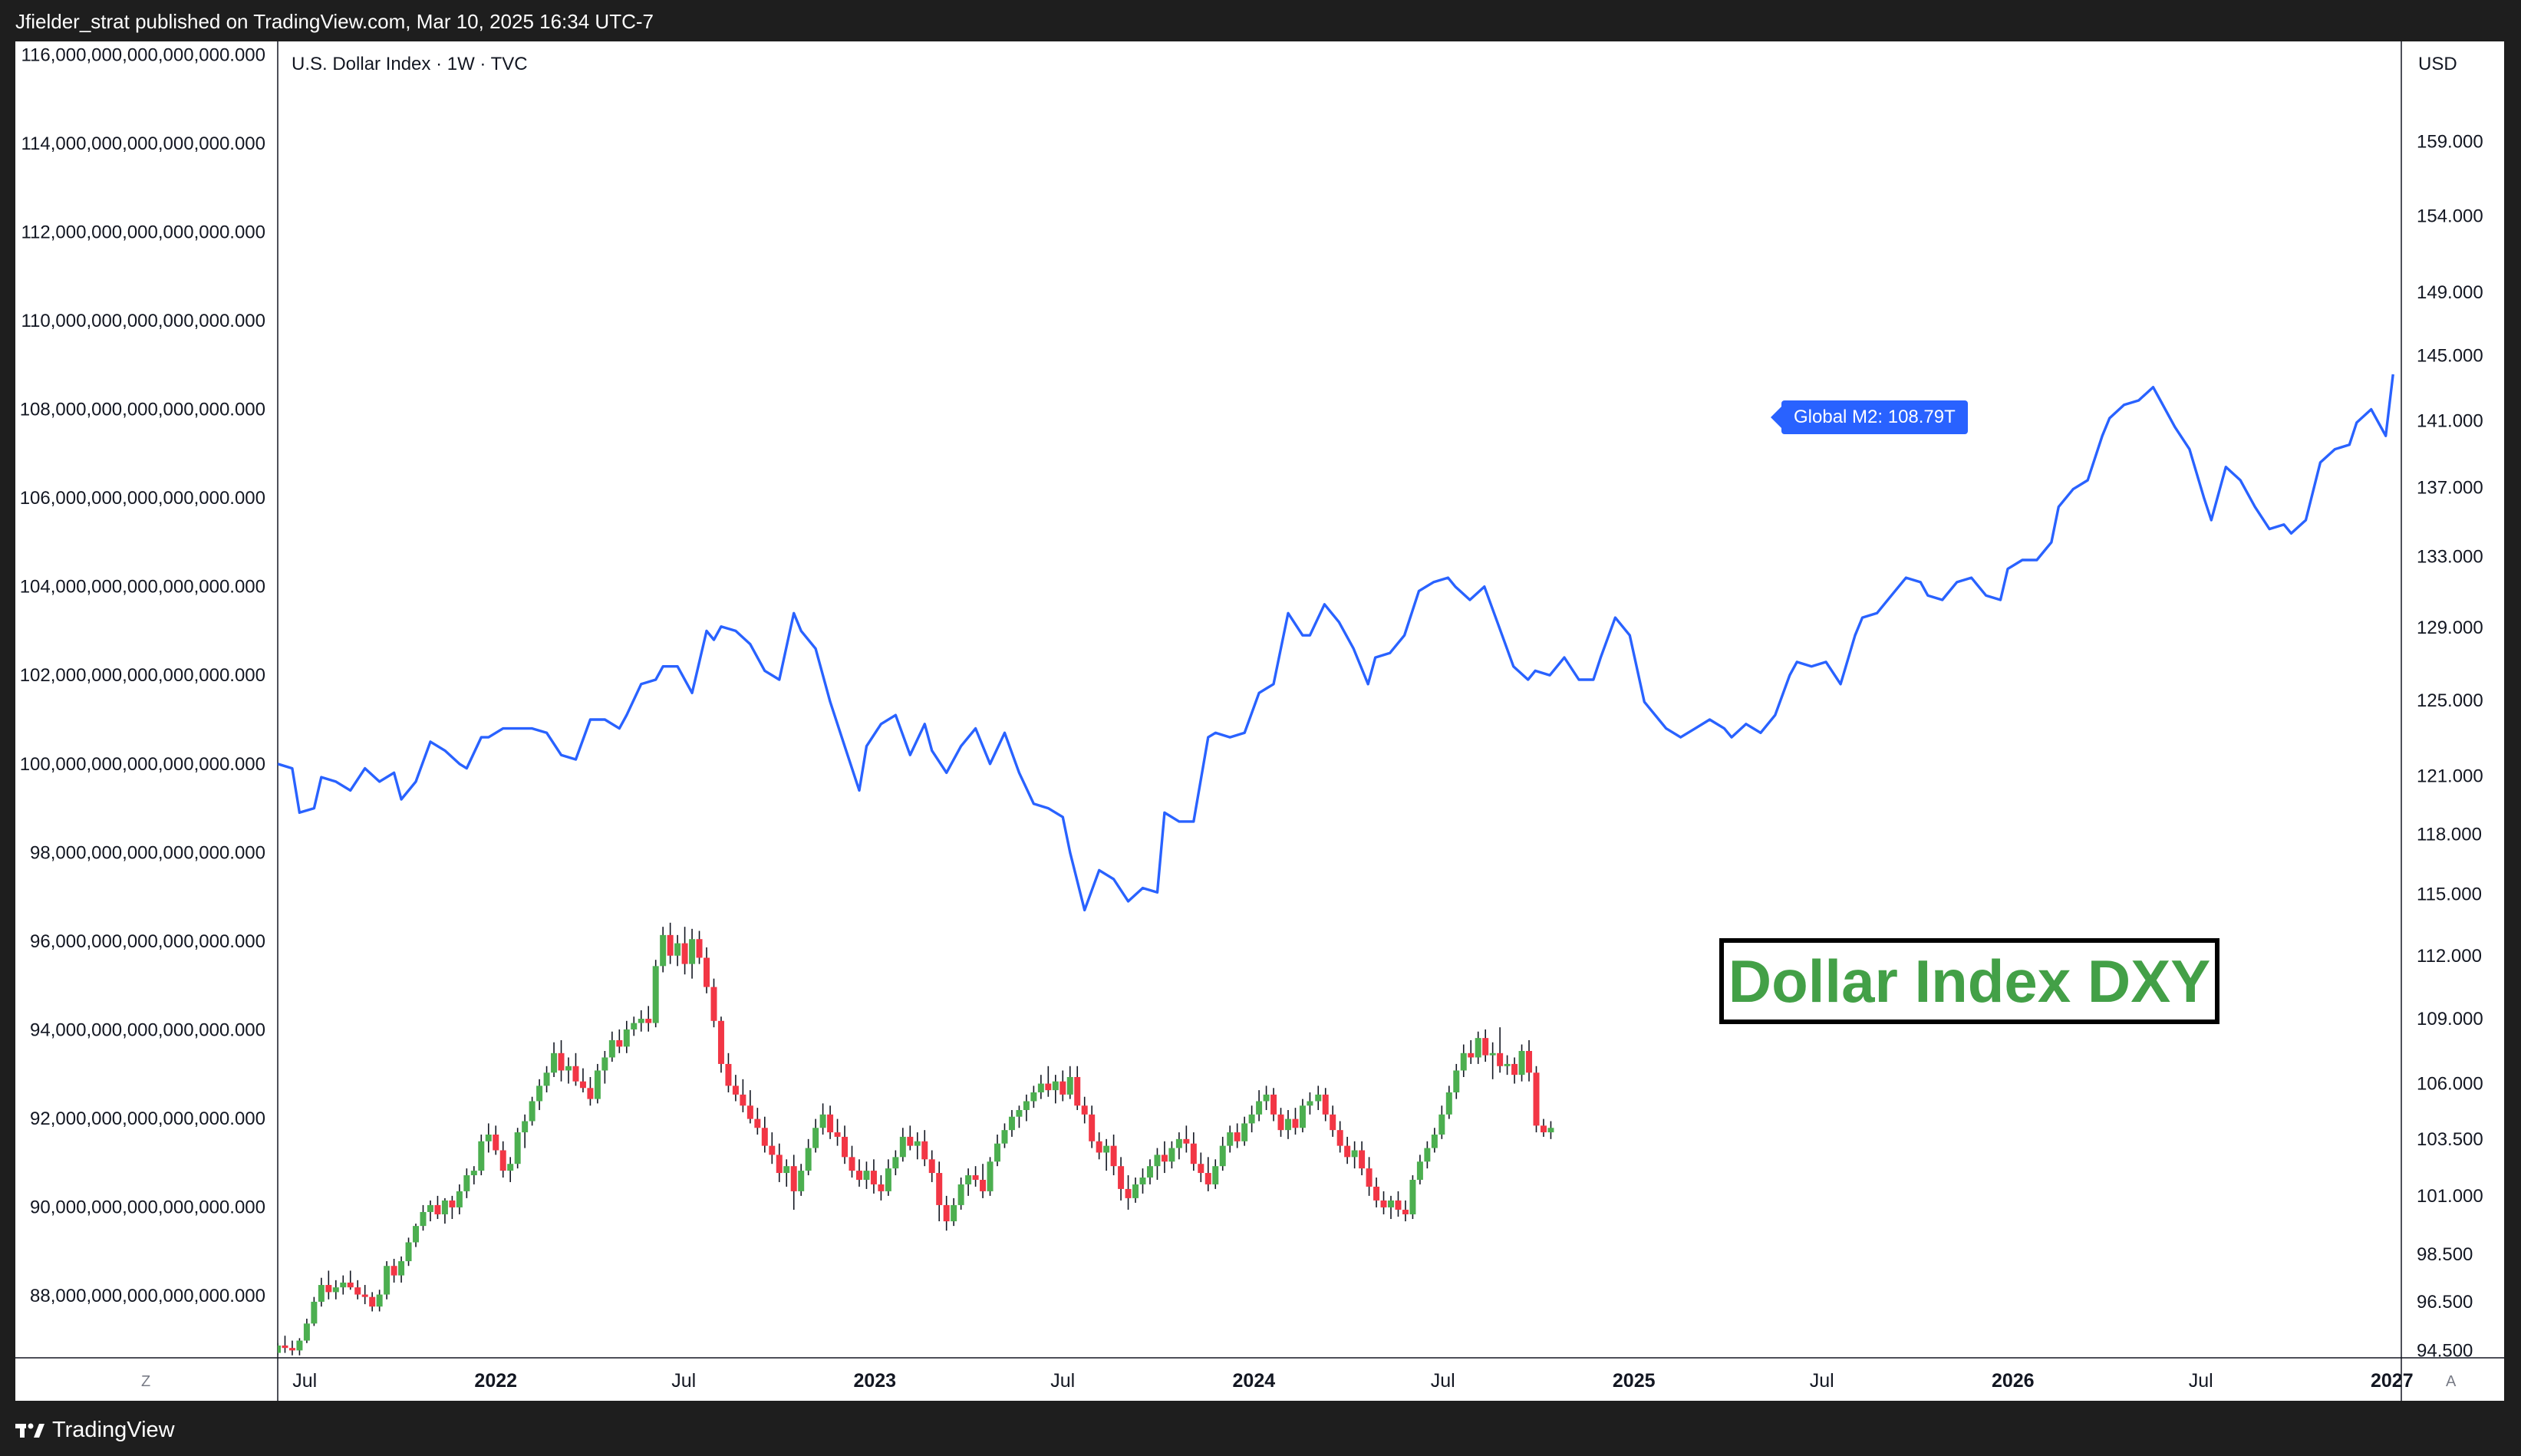 This screenshot has height=1456, width=2521. What do you see at coordinates (2450, 1139) in the screenshot?
I see `right-axis-tick-label: 103.500` at bounding box center [2450, 1139].